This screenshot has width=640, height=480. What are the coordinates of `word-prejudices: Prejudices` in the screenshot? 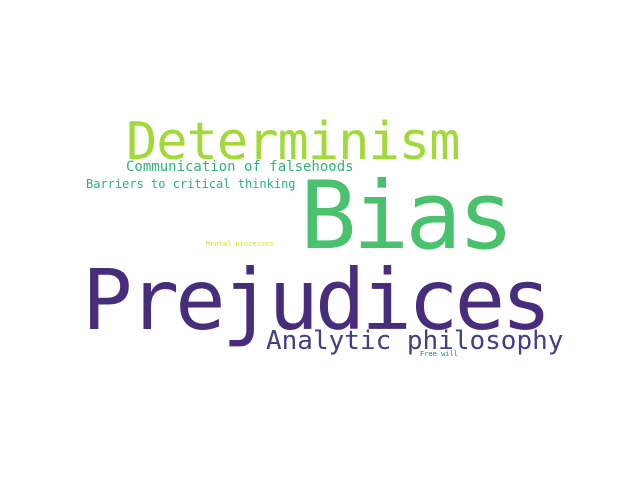 It's located at (317, 300).